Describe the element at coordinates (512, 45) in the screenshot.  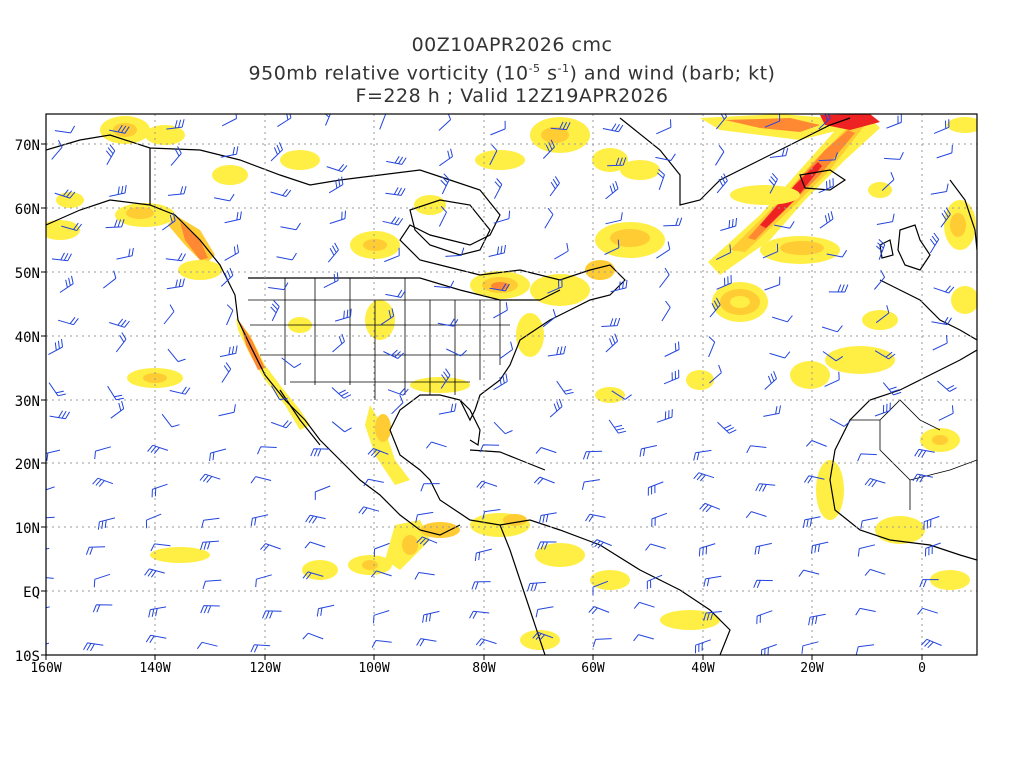
I see `title-line-run: 00Z10APR2026 cmc` at that location.